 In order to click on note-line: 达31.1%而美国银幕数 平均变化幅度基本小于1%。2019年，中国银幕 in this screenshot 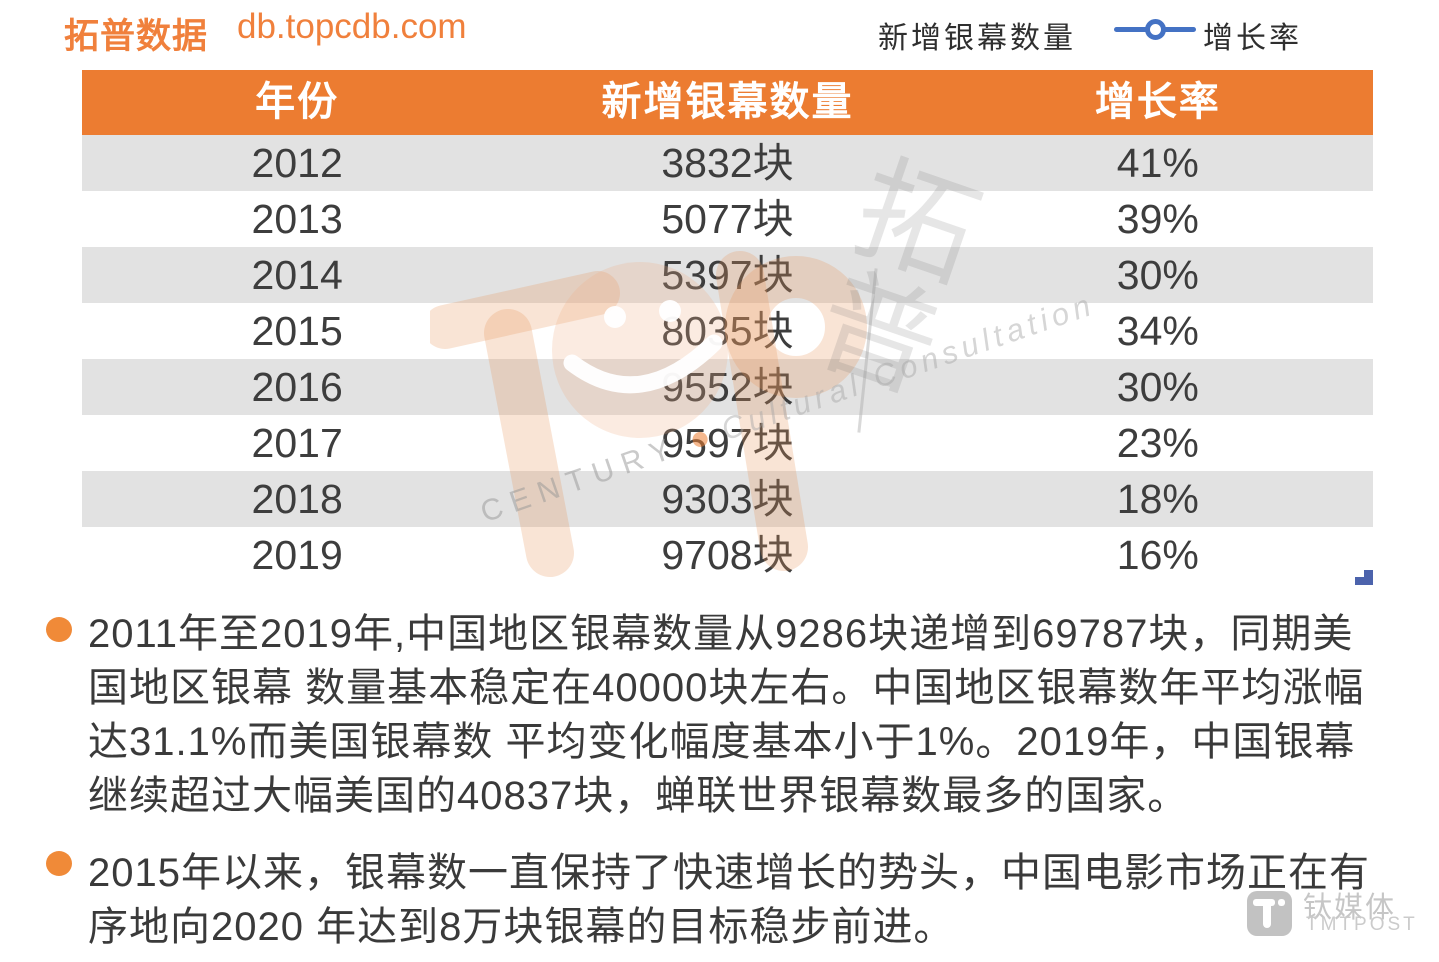, I will do `click(722, 742)`.